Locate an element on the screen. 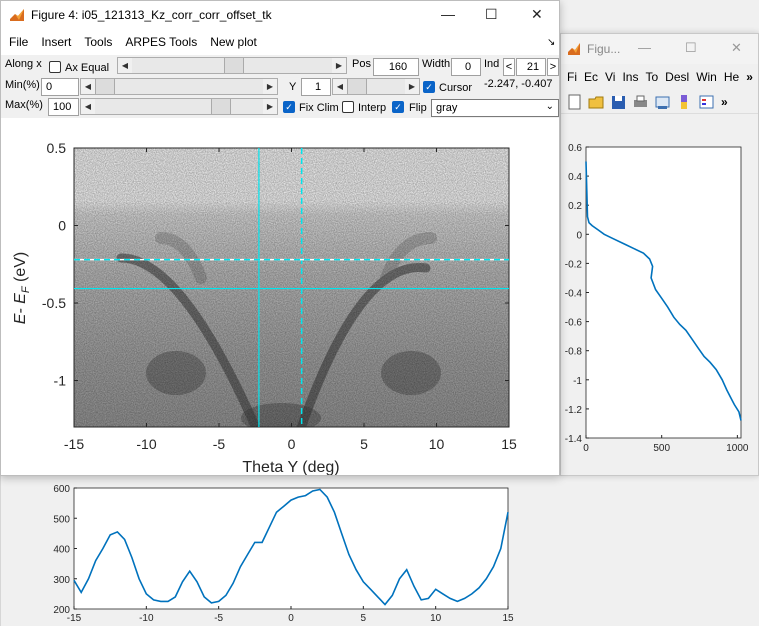 The width and height of the screenshot is (759, 626). menu-file: File is located at coordinates (19, 42).